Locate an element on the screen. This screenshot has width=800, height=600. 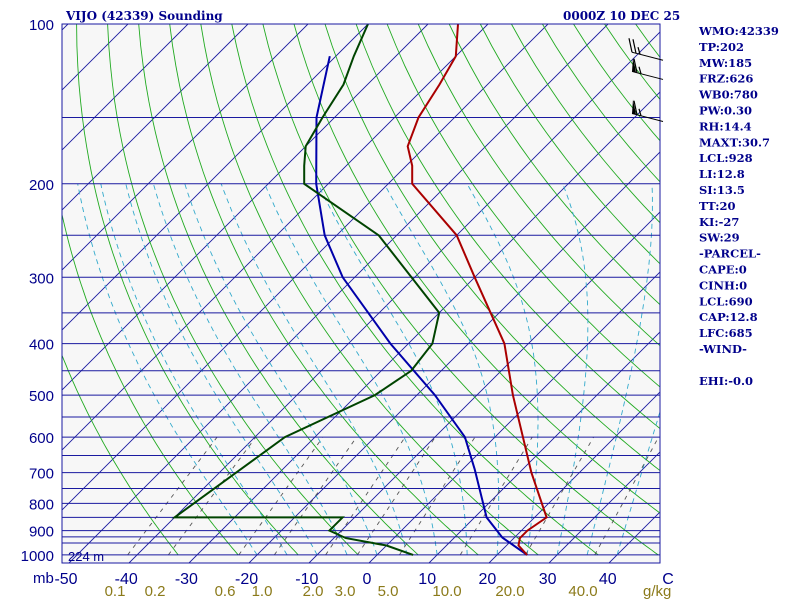
temperature-tick-label: C is located at coordinates (668, 579).